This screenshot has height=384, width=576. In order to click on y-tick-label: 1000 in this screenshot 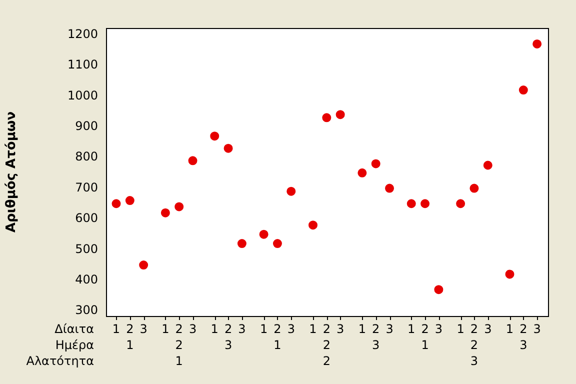, I will do `click(82, 95)`.